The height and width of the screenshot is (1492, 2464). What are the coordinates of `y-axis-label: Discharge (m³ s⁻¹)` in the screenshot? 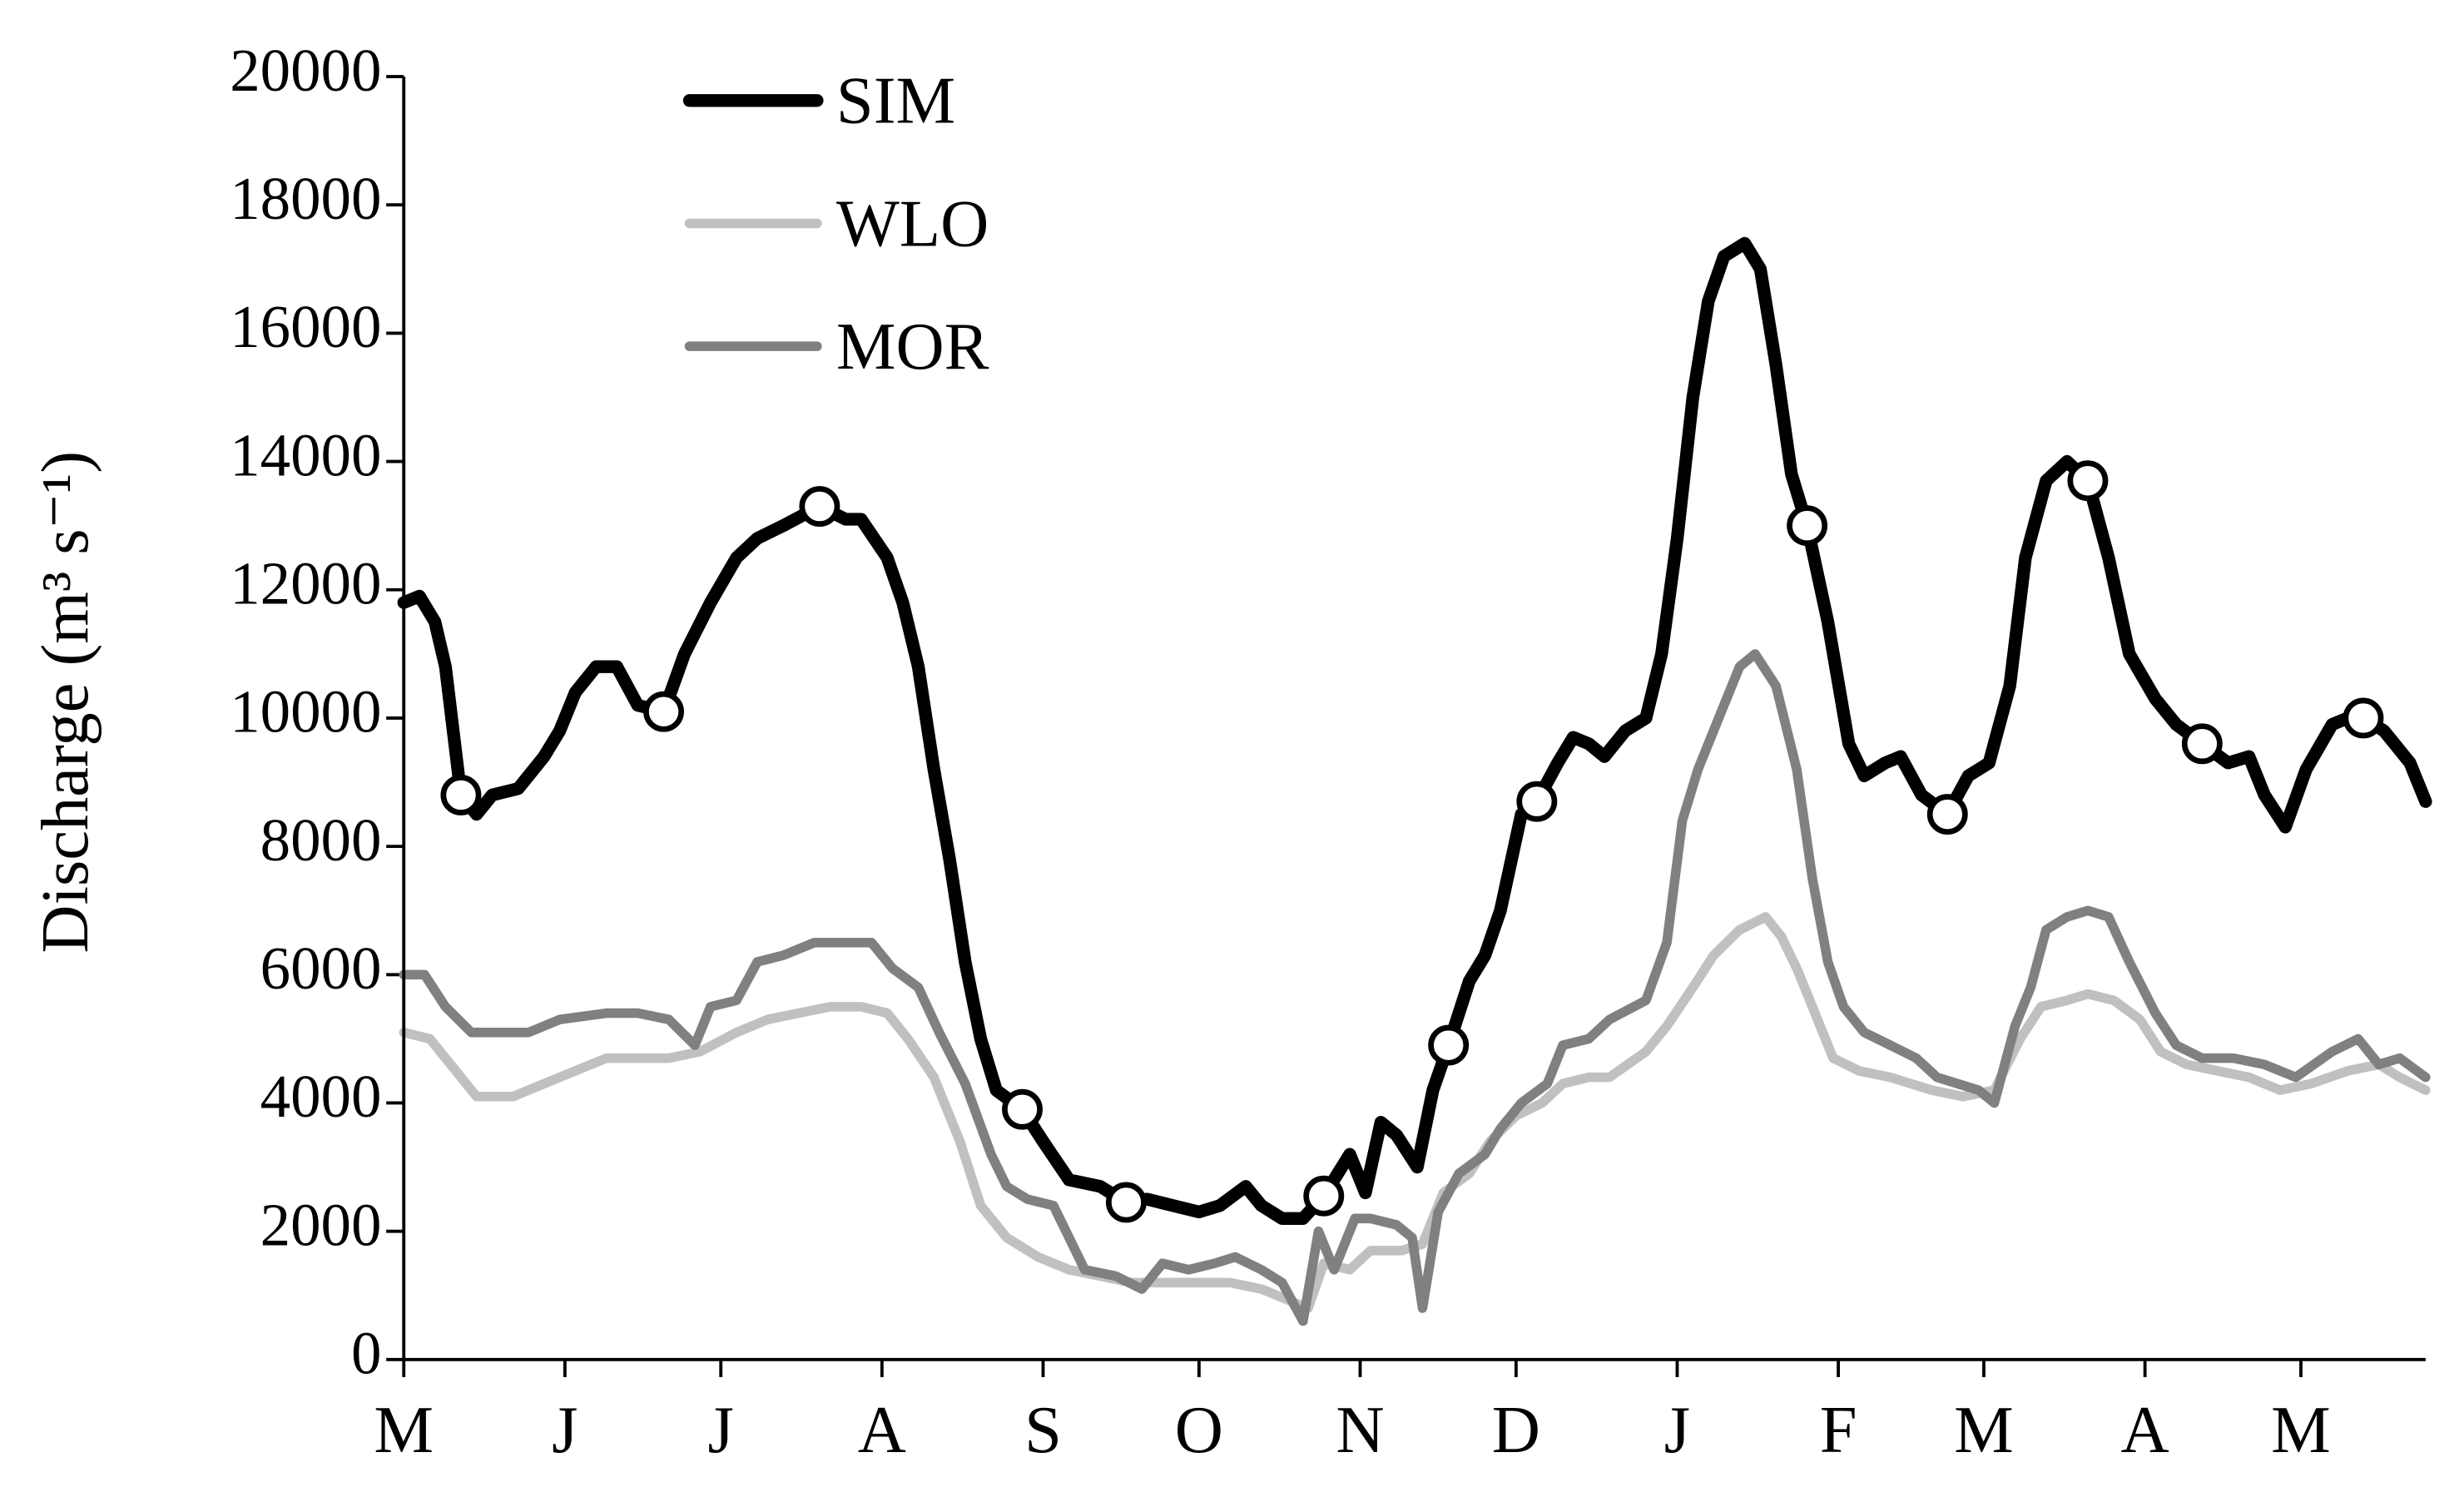 It's located at (65, 702).